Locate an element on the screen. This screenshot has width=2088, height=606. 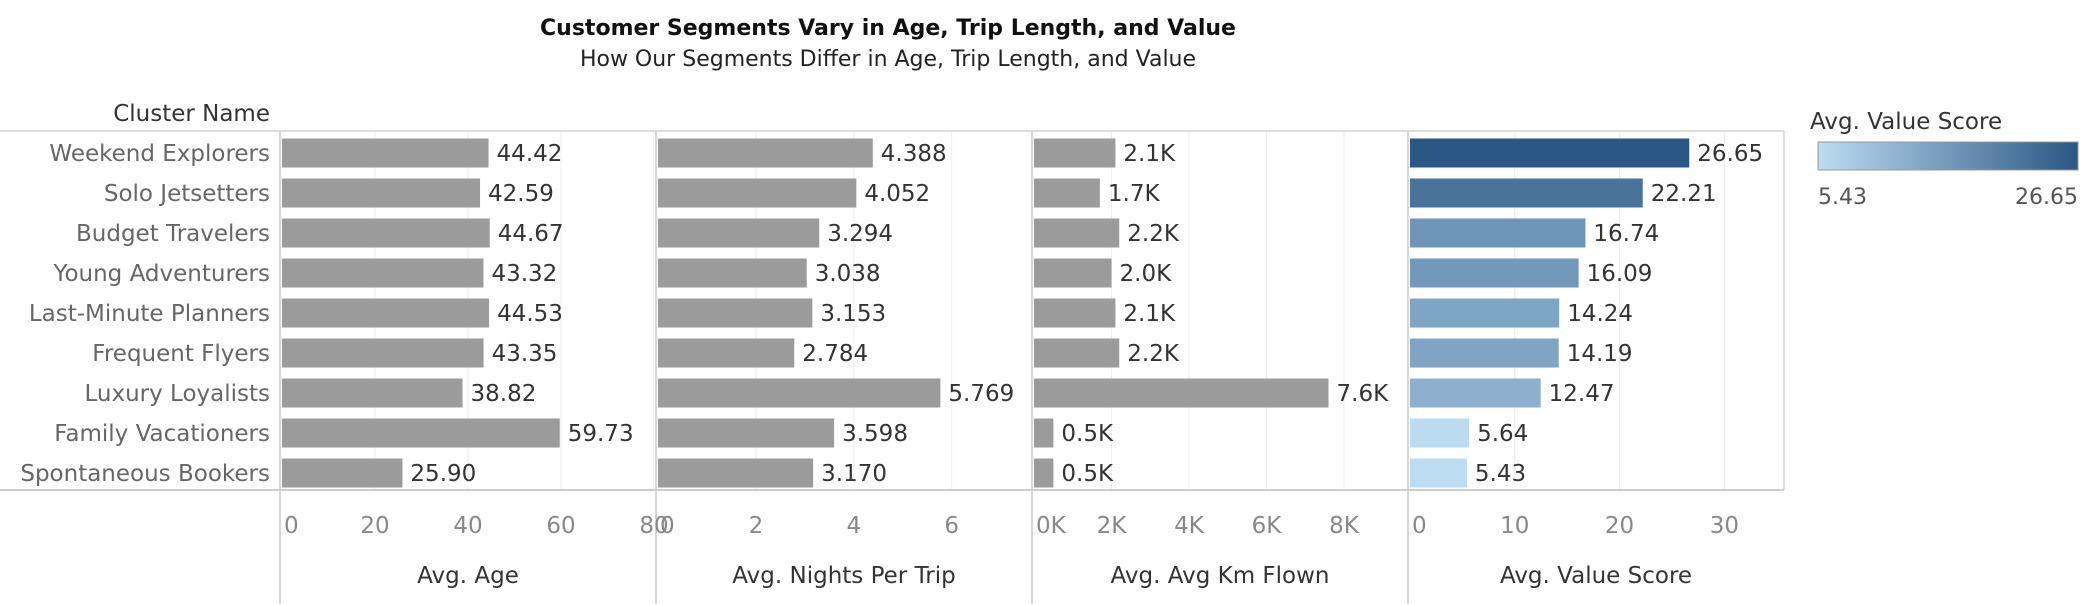
legend-title: Avg. Value Score is located at coordinates (1906, 122).